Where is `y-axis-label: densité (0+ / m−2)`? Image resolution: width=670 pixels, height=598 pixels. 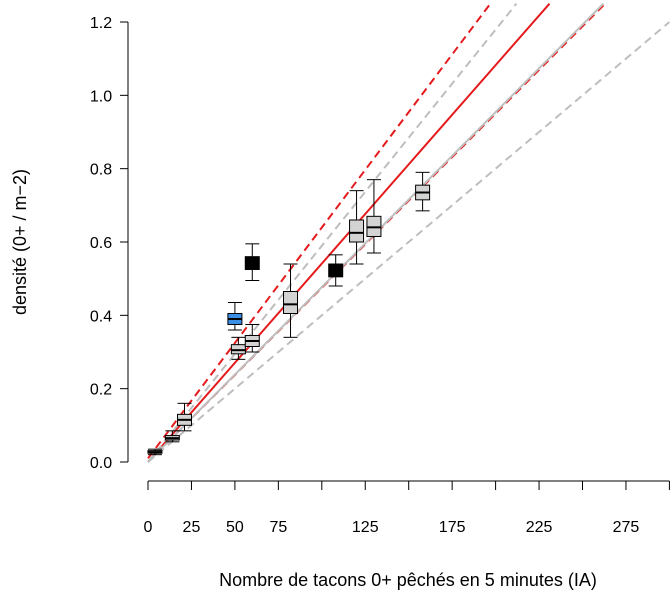
y-axis-label: densité (0+ / m−2) is located at coordinates (20, 242).